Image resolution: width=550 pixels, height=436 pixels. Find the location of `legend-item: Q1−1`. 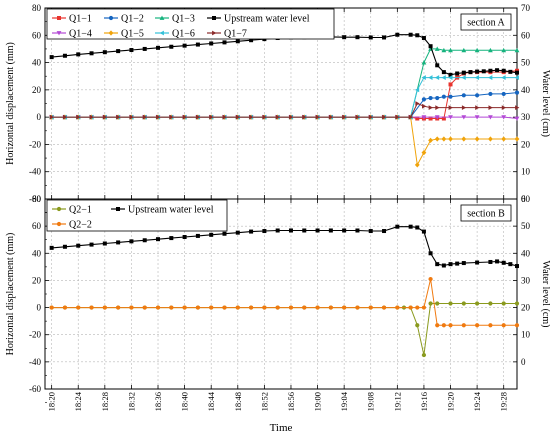

legend-item: Q1−1 is located at coordinates (72, 19).